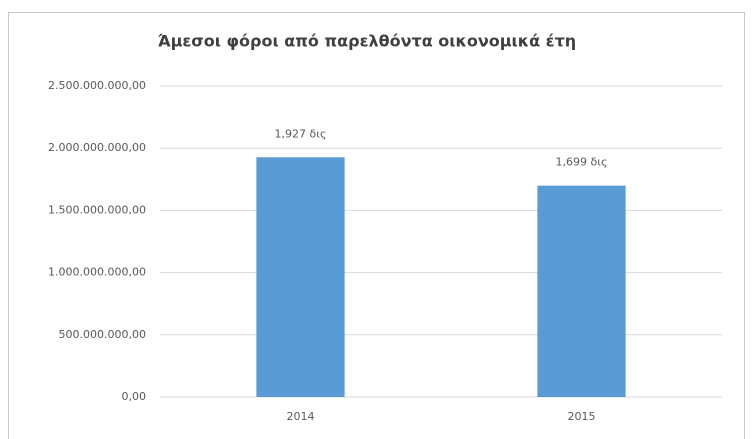 The image size is (753, 439). What do you see at coordinates (97, 272) in the screenshot?
I see `y-tick-label: 1.000.000.000,00` at bounding box center [97, 272].